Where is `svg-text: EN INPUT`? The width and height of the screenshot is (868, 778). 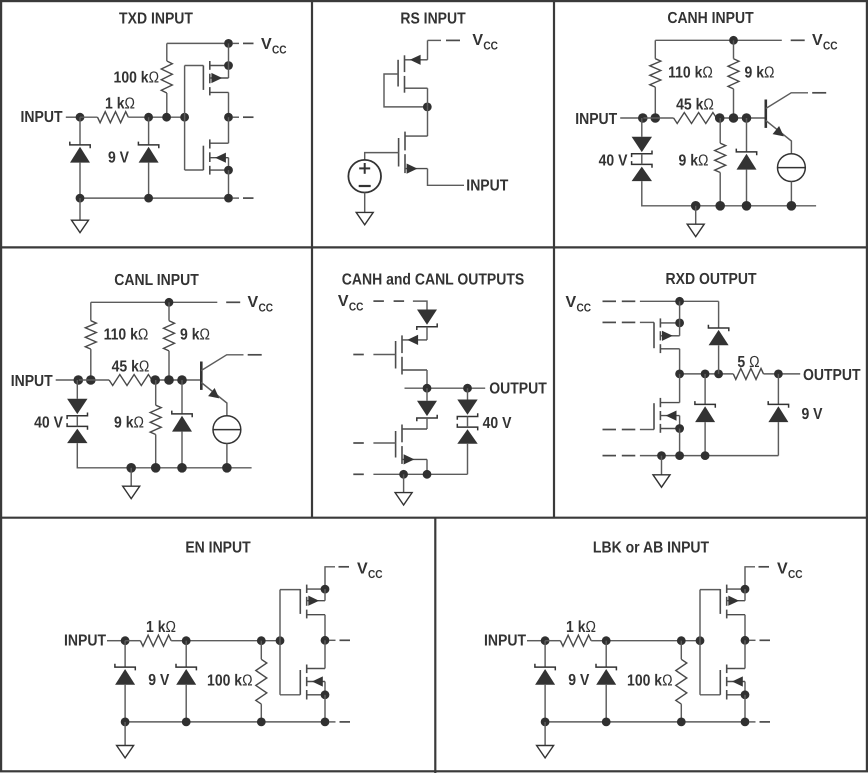 svg-text: EN INPUT is located at coordinates (218, 548).